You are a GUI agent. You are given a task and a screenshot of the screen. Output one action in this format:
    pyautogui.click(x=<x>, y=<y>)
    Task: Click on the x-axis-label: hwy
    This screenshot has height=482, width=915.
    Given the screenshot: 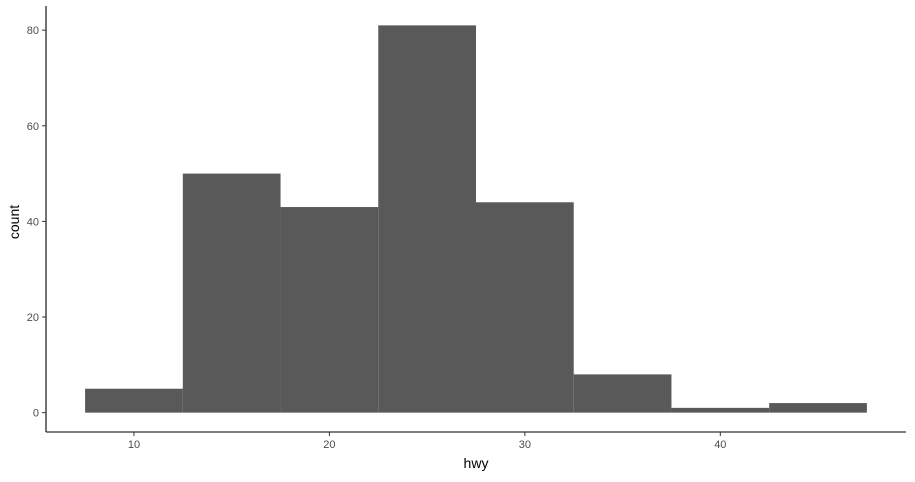 What is the action you would take?
    pyautogui.click(x=476, y=463)
    